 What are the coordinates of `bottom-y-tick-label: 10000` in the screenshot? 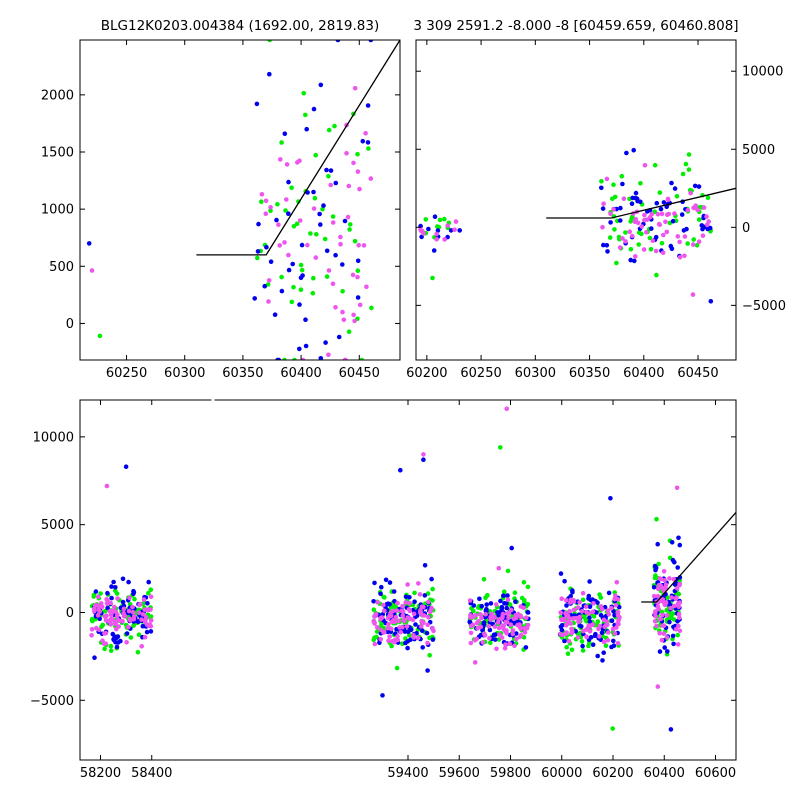 It's located at (53, 437).